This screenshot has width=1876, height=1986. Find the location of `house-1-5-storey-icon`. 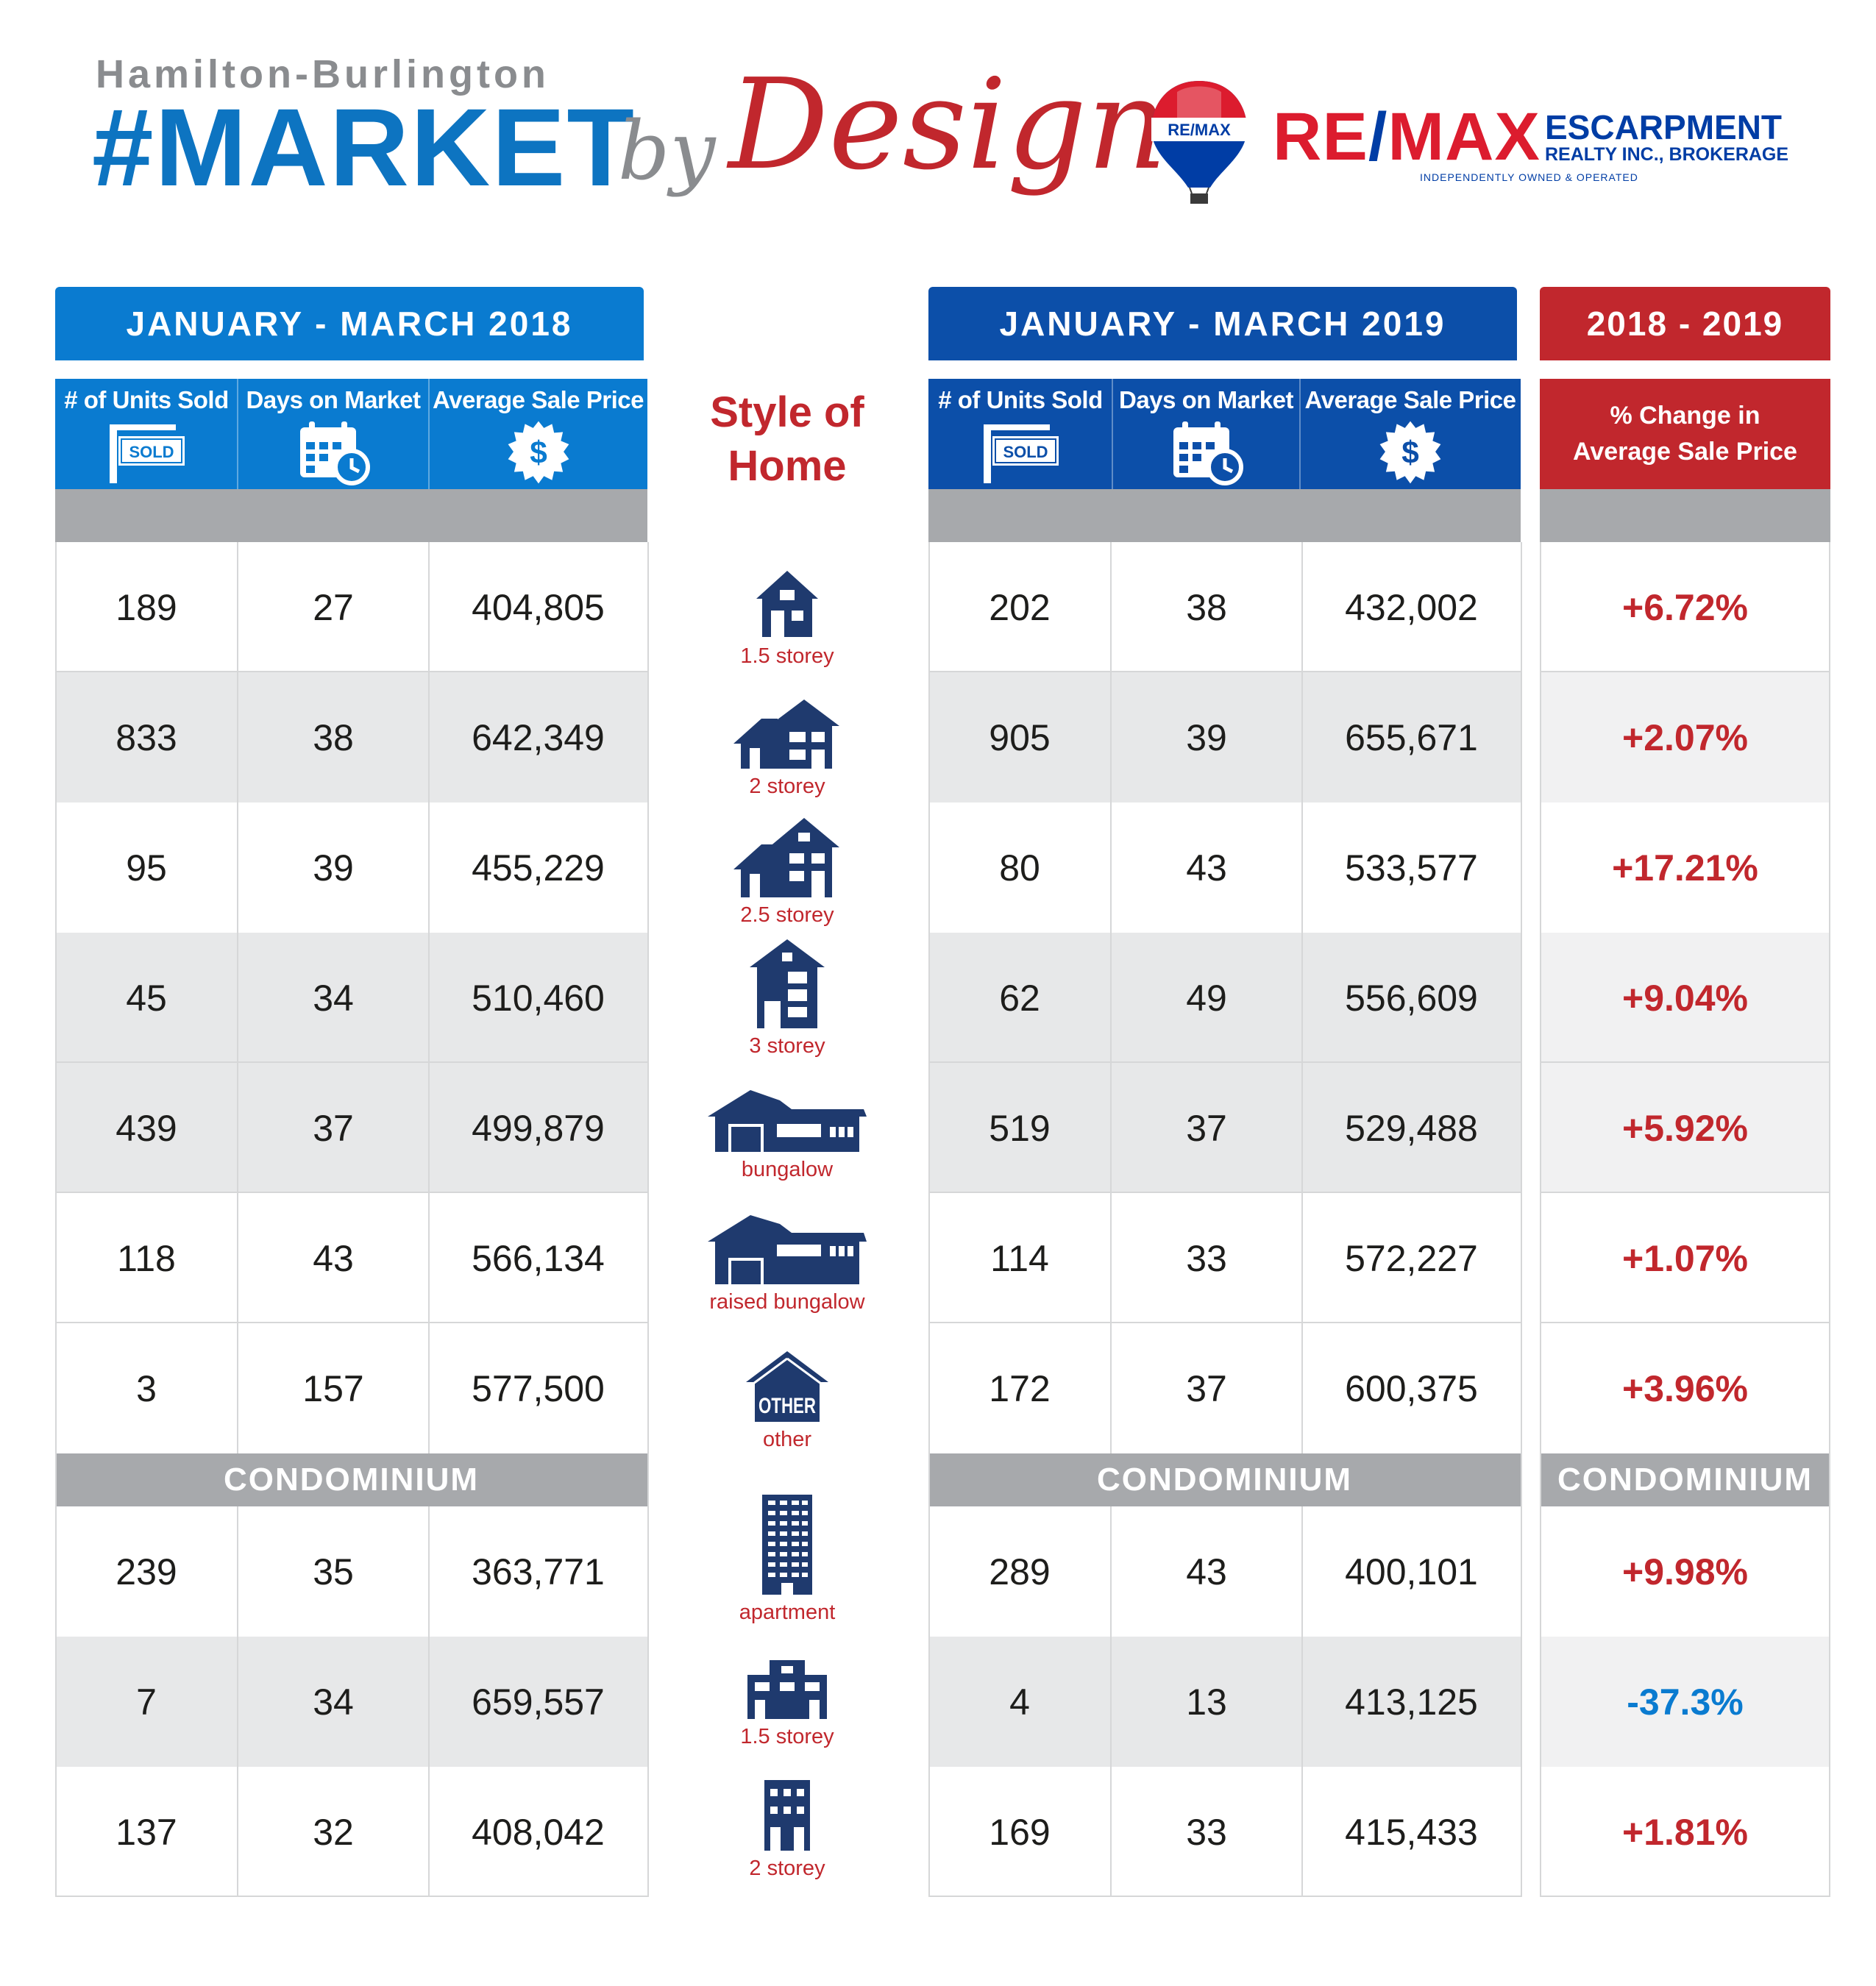

house-1-5-storey-icon is located at coordinates (787, 604).